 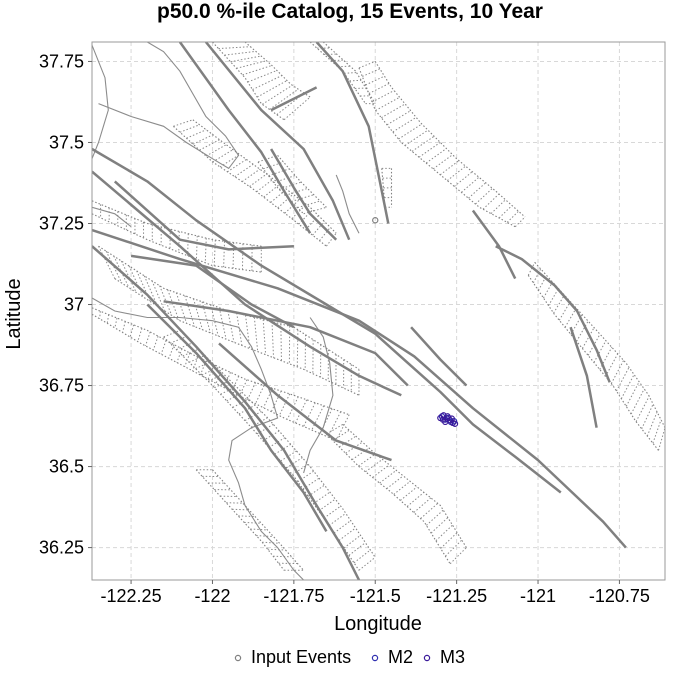 What do you see at coordinates (375, 596) in the screenshot?
I see `x-tick-label: -121.5` at bounding box center [375, 596].